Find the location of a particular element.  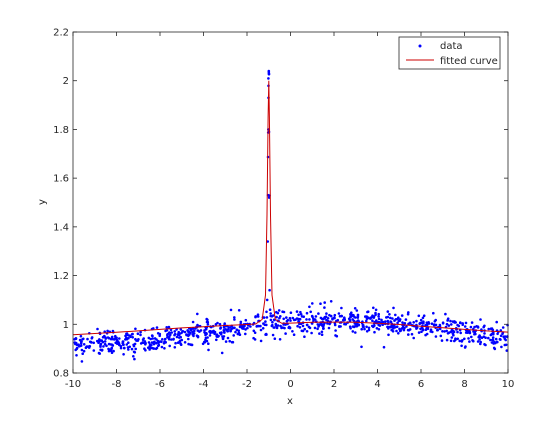

y-tick-label: 1.8 is located at coordinates (61, 130).